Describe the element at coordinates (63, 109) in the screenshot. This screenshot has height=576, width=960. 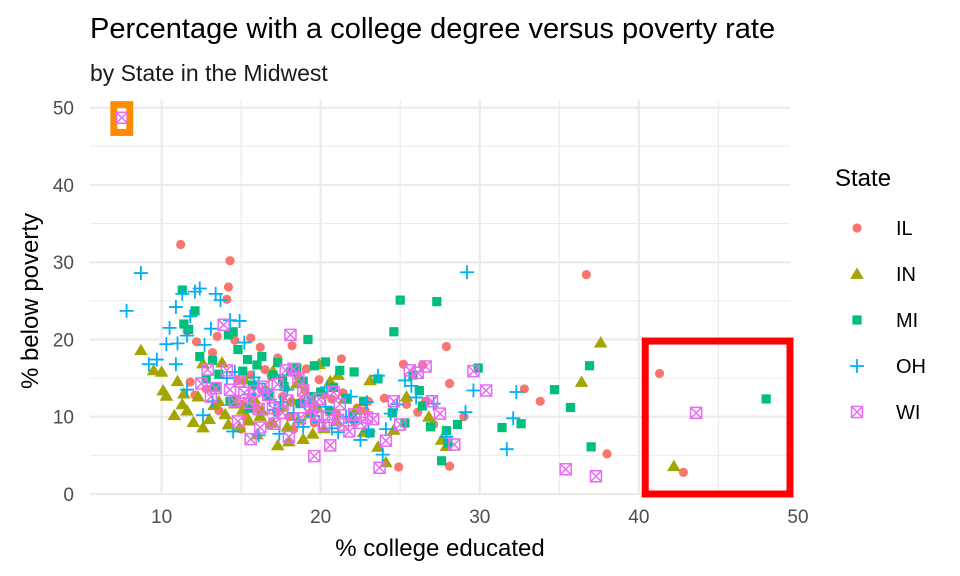
I see `y-tick-label: 50` at that location.